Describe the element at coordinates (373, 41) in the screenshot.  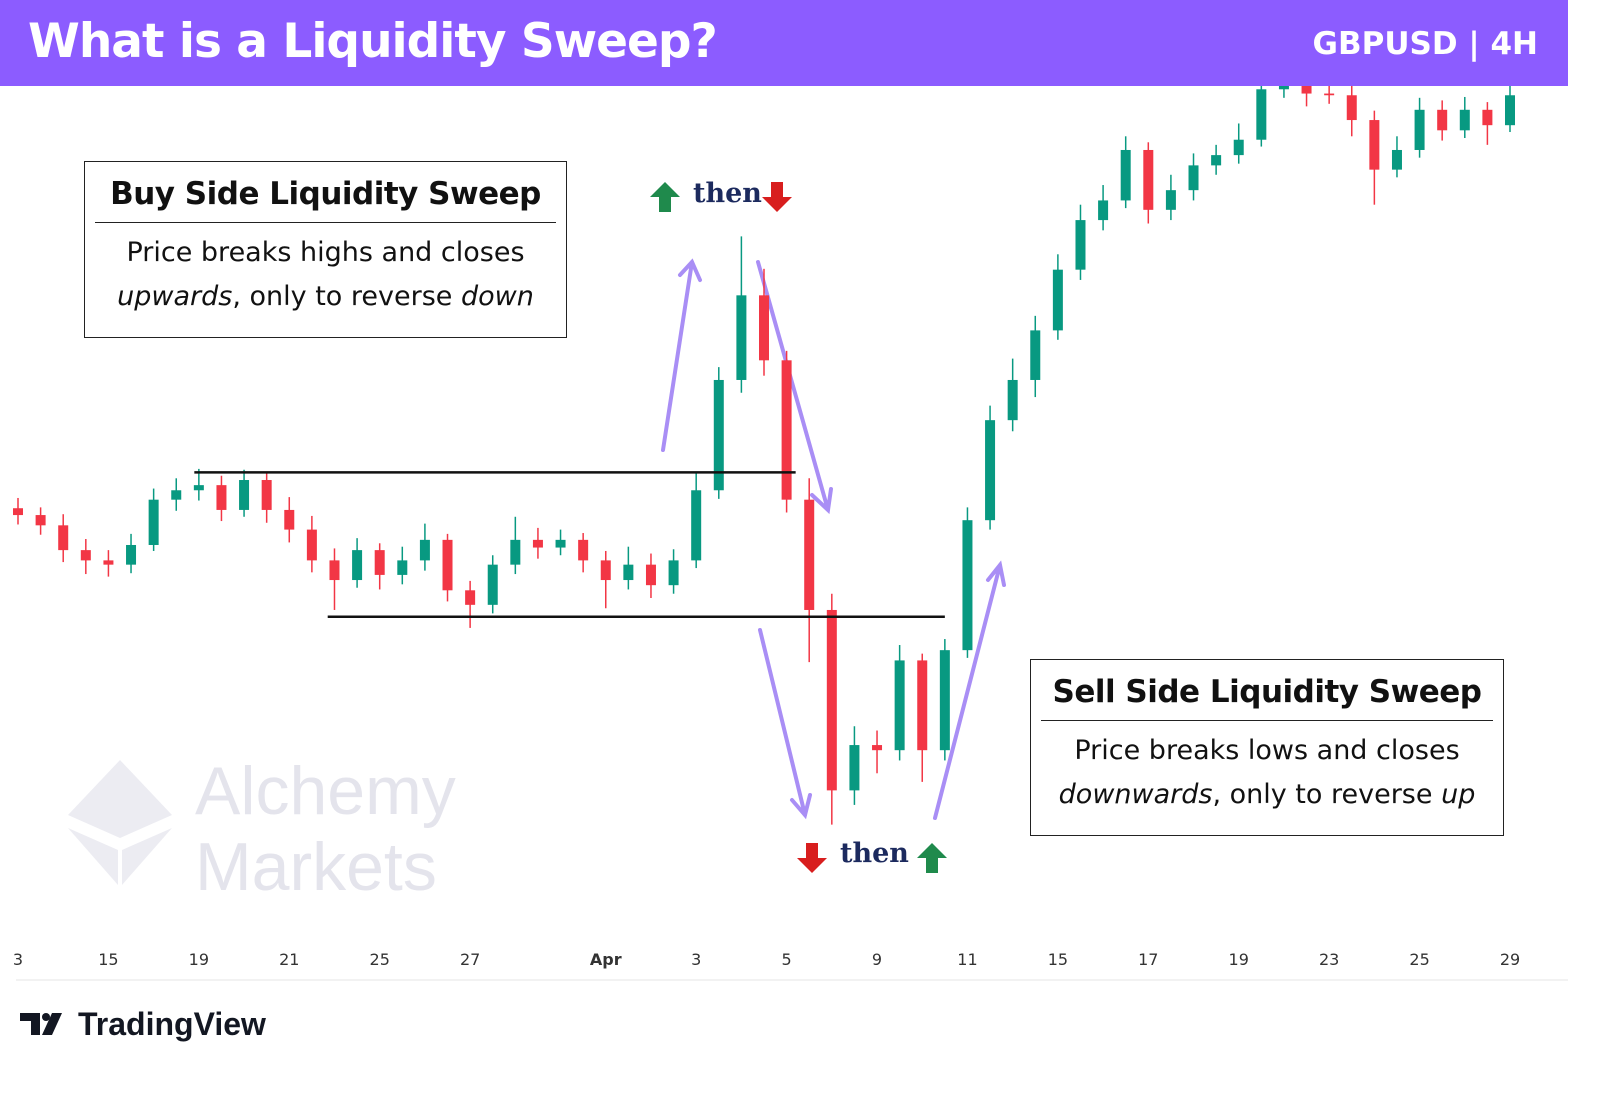
I see `page-title: What is a Liquidity Sweep?` at that location.